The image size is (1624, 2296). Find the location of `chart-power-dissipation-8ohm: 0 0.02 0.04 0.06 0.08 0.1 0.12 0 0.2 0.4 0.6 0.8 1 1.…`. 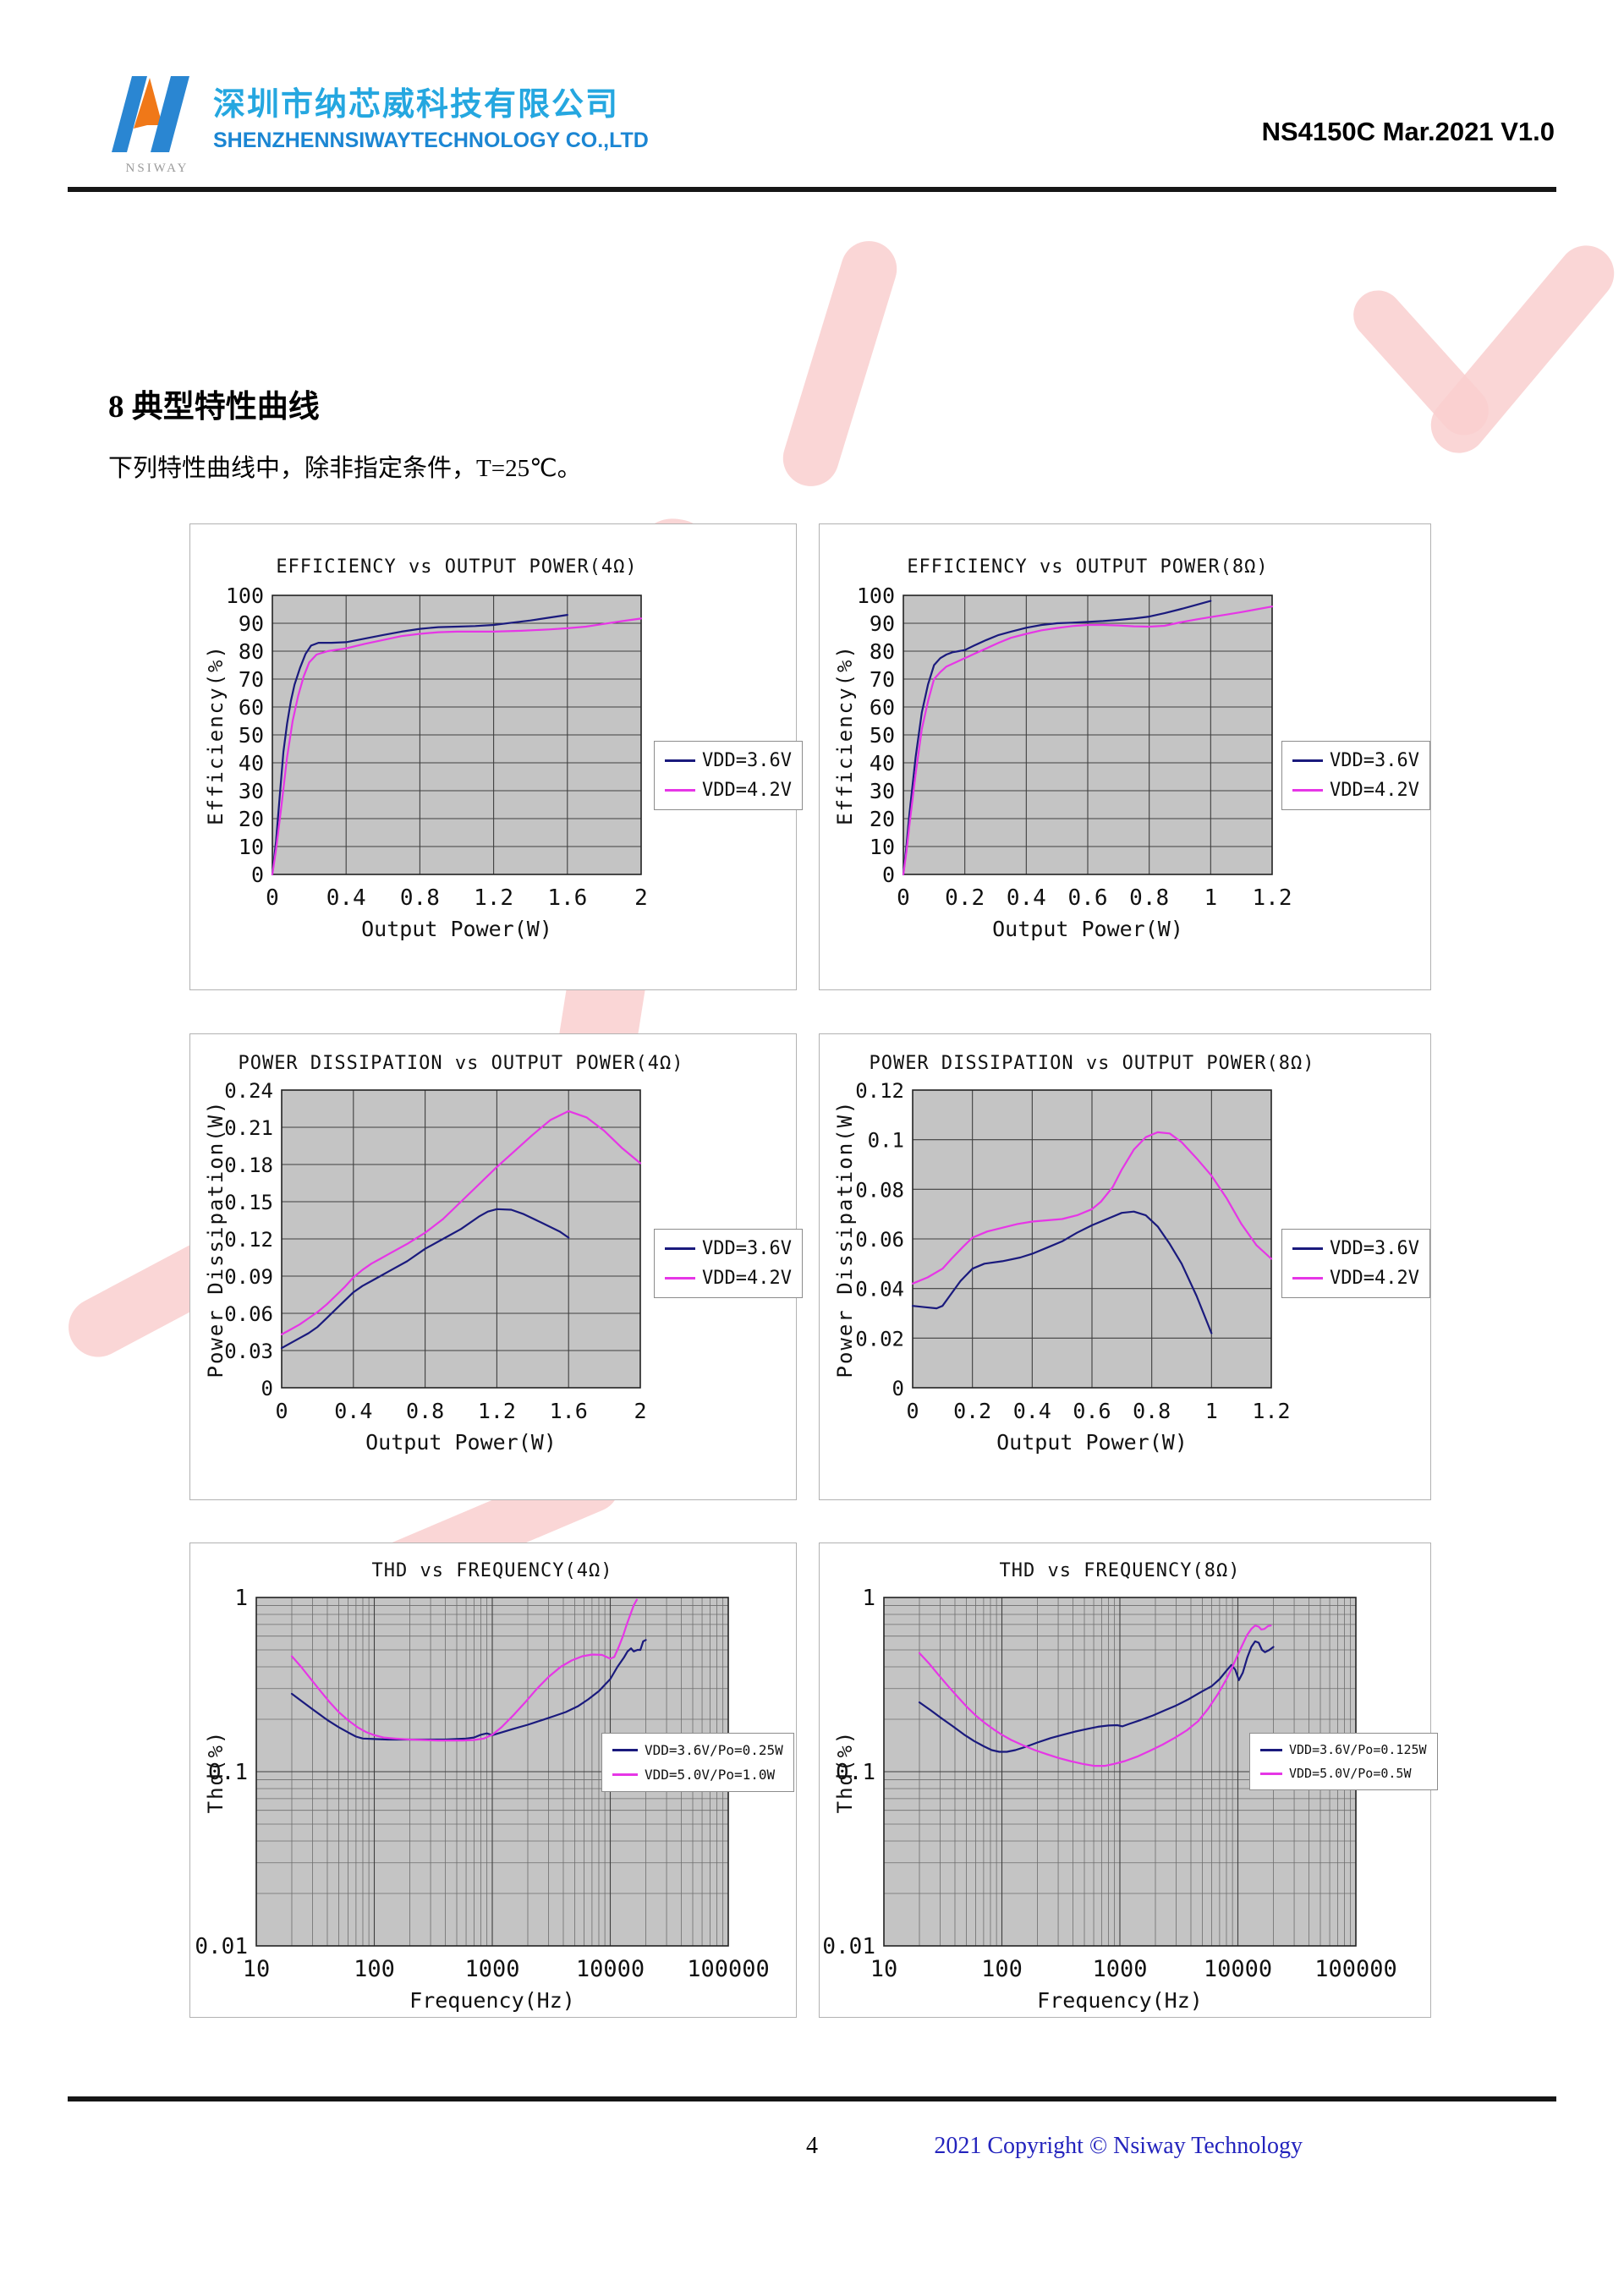

chart-power-dissipation-8ohm: 0 0.02 0.04 0.06 0.08 0.1 0.12 0 0.2 0.4 0.6 0.8 1 1.… is located at coordinates (1125, 1266).